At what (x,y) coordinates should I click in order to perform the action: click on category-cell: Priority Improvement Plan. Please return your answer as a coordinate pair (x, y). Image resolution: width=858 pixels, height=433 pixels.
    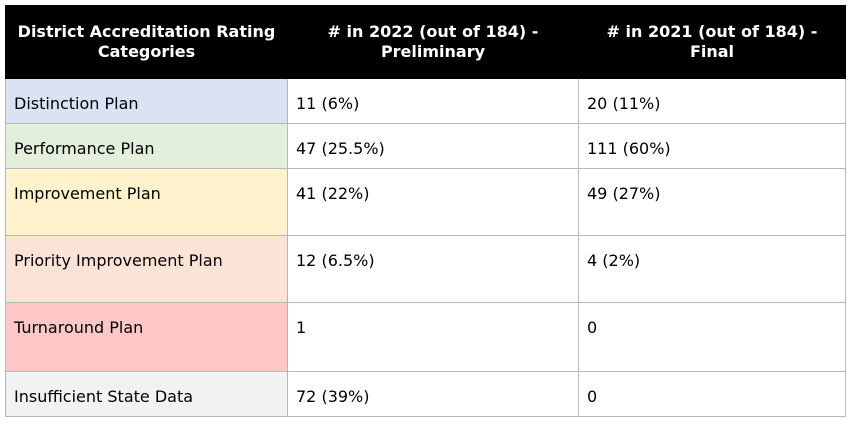
    Looking at the image, I should click on (146, 269).